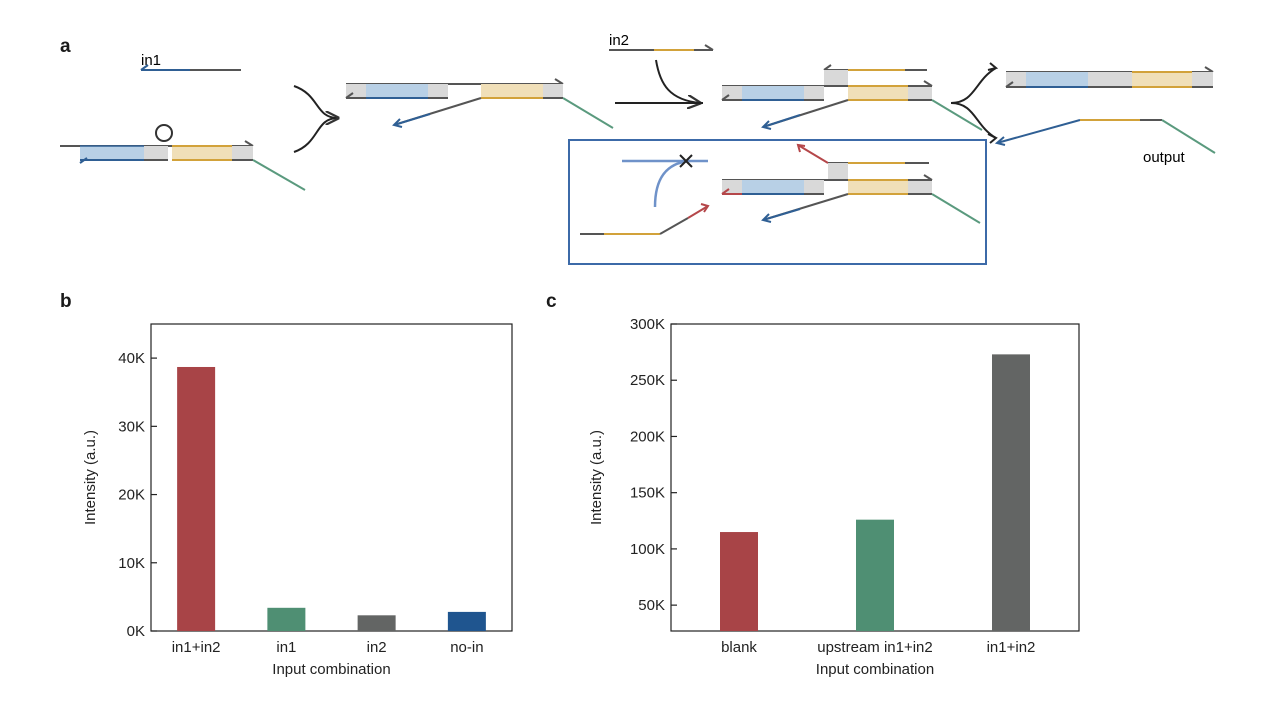  What do you see at coordinates (739, 647) in the screenshot?
I see `x-tick-label: blank` at bounding box center [739, 647].